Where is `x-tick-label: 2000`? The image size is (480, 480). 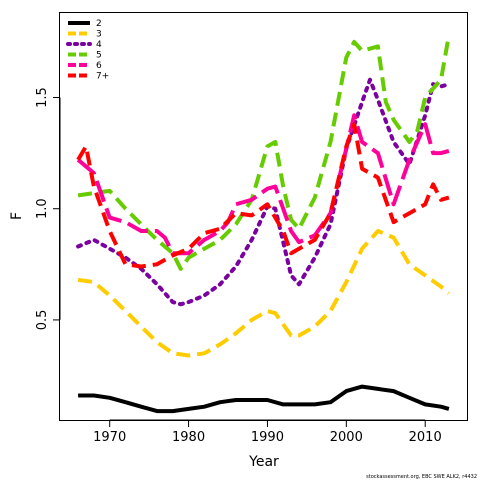
x-tick-label: 2000 is located at coordinates (346, 437).